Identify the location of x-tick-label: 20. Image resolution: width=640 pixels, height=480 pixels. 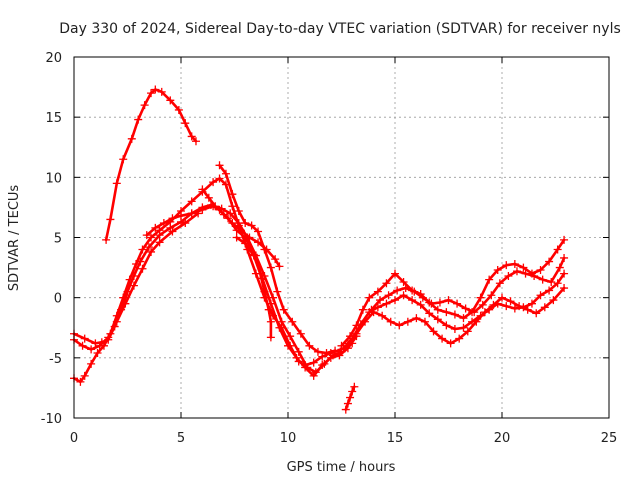
(502, 438).